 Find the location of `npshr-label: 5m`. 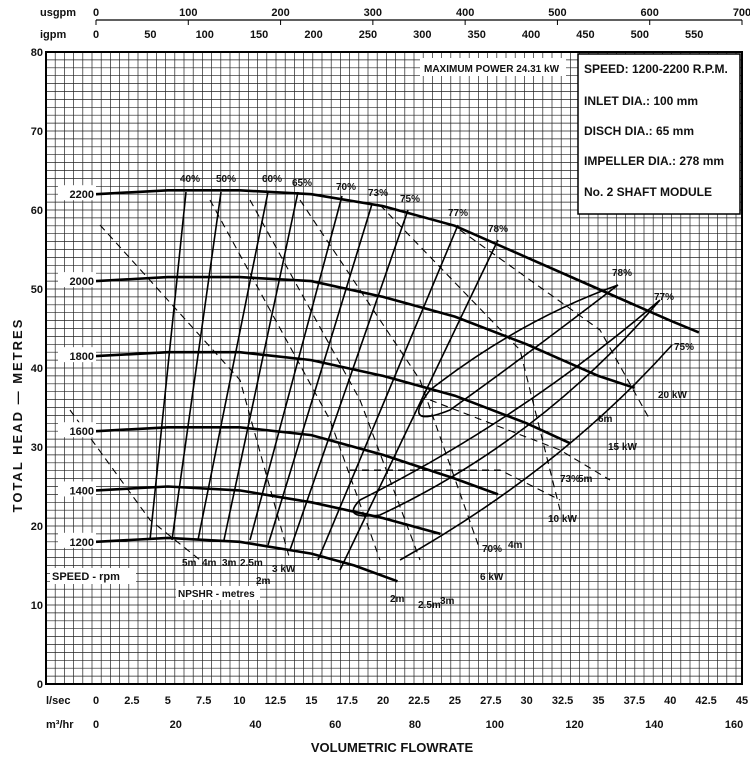

npshr-label: 5m is located at coordinates (585, 479).